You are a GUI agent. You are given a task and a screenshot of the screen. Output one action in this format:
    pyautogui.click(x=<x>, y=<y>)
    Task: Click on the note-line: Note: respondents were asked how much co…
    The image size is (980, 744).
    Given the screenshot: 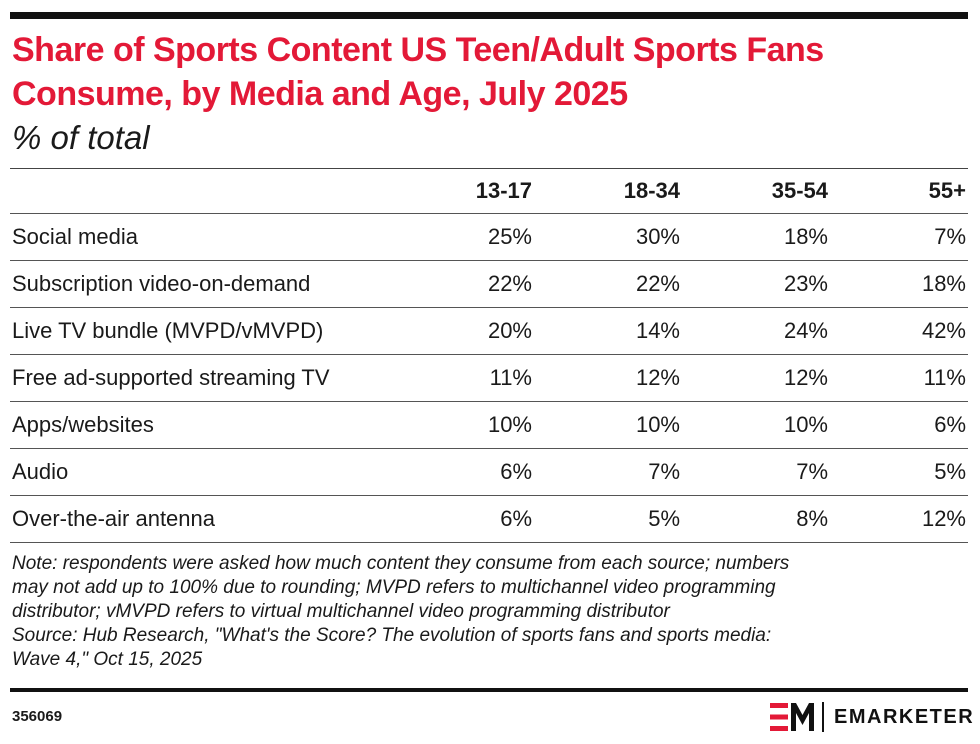 What is the action you would take?
    pyautogui.click(x=401, y=563)
    